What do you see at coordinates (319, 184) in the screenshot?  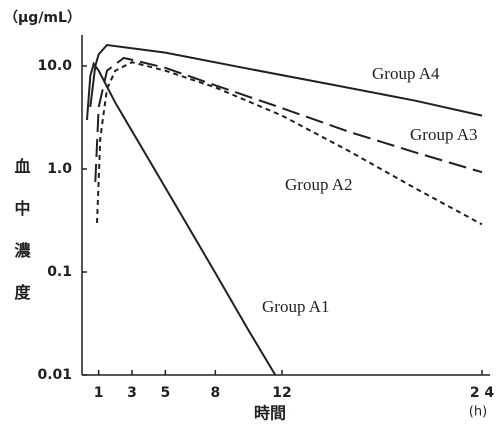 I see `series-label: Group A2` at bounding box center [319, 184].